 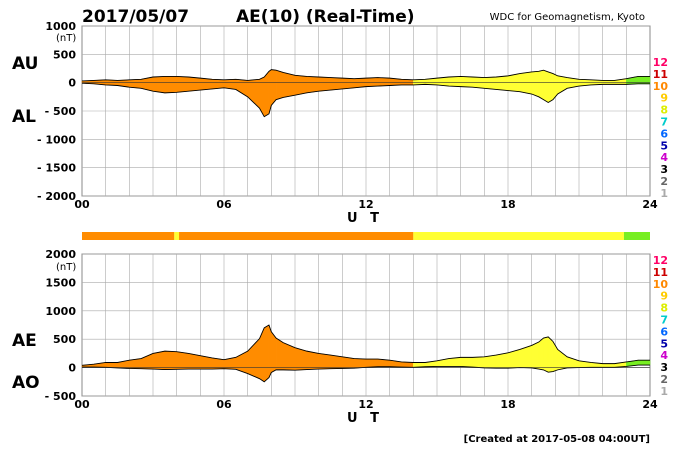 I want to click on panel1-unit: (nT), so click(x=66, y=38).